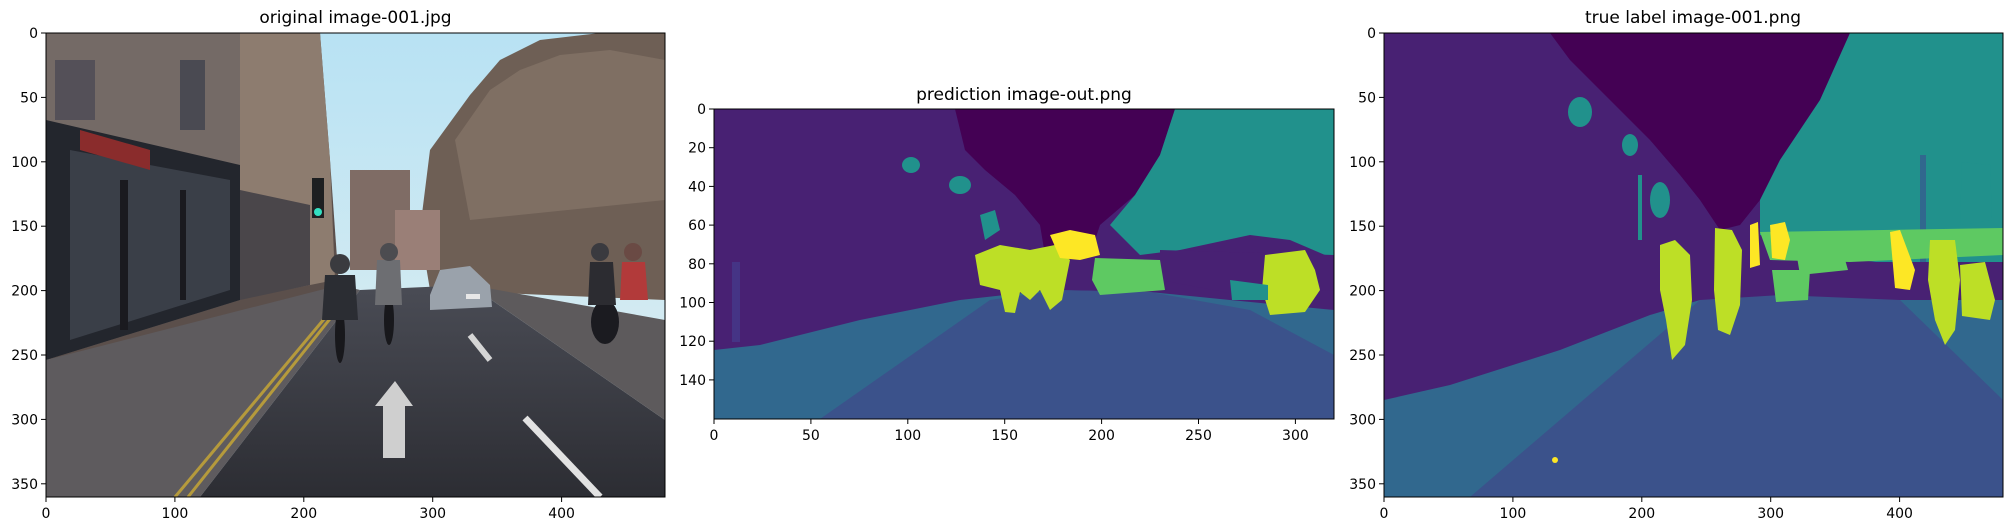  I want to click on panel-original-y-axis: 0 50 100 150 200 250 300 350, so click(28, 259).